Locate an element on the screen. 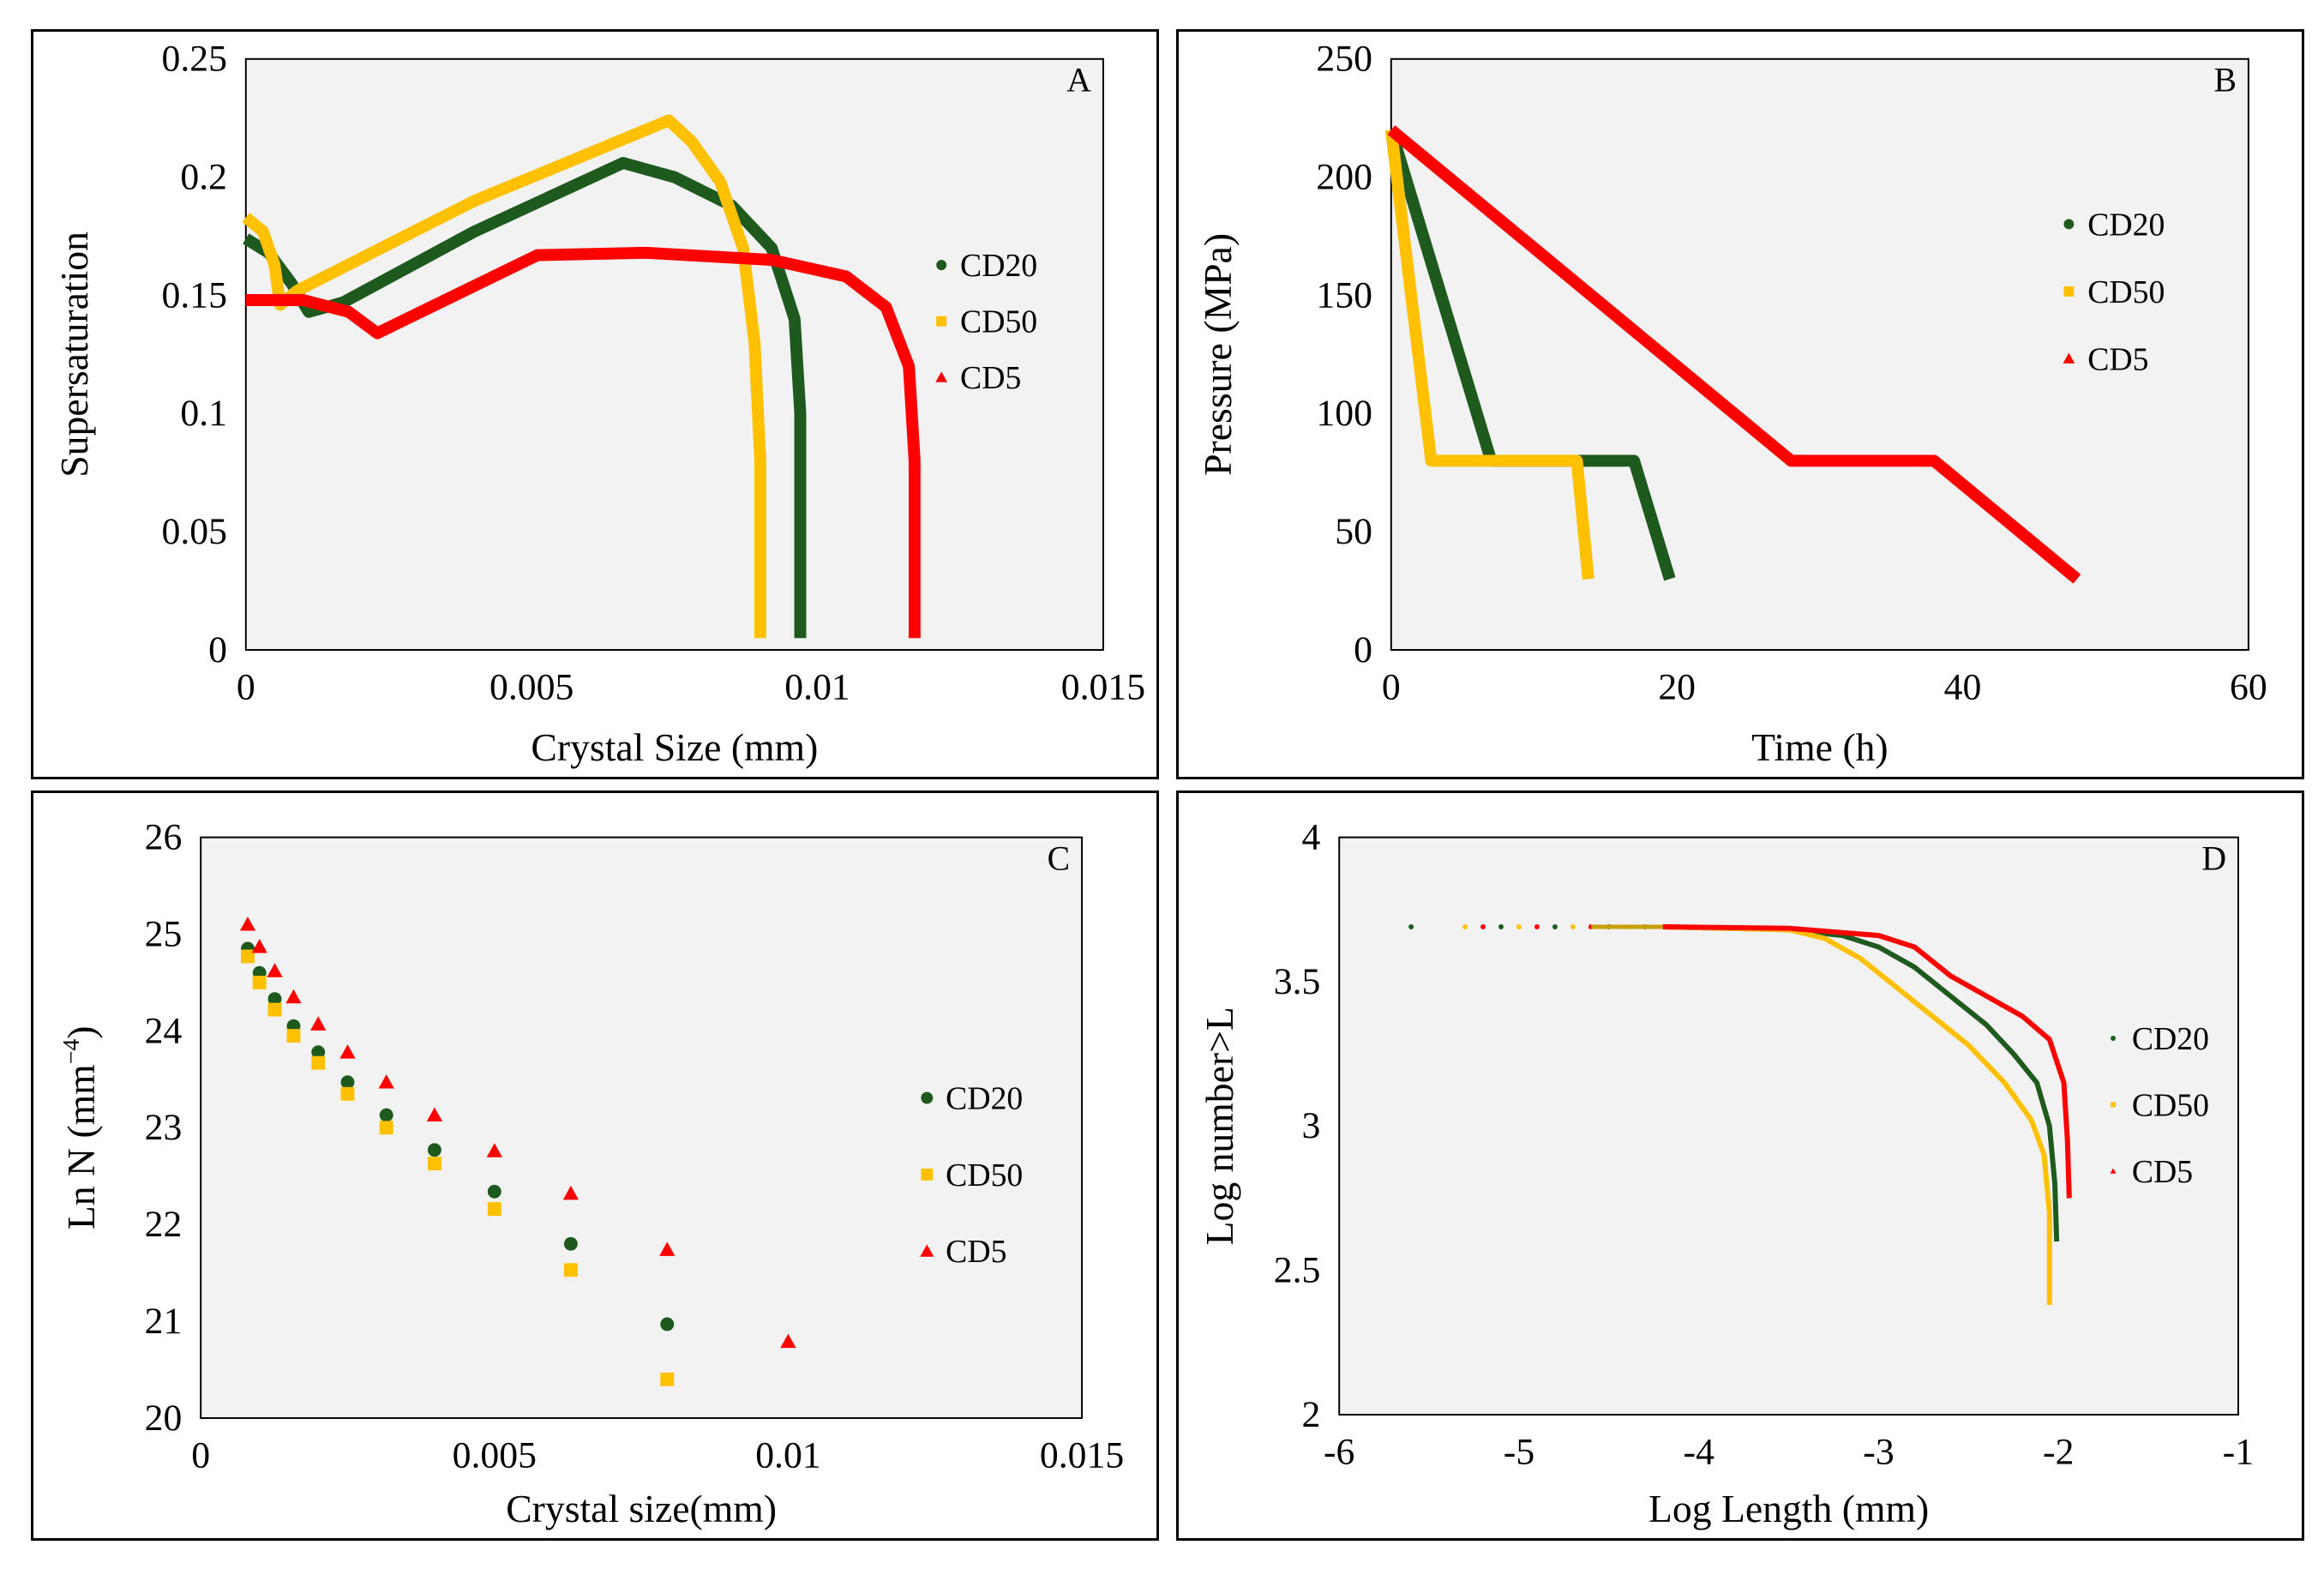  x-tick-label: 20 is located at coordinates (1677, 688).